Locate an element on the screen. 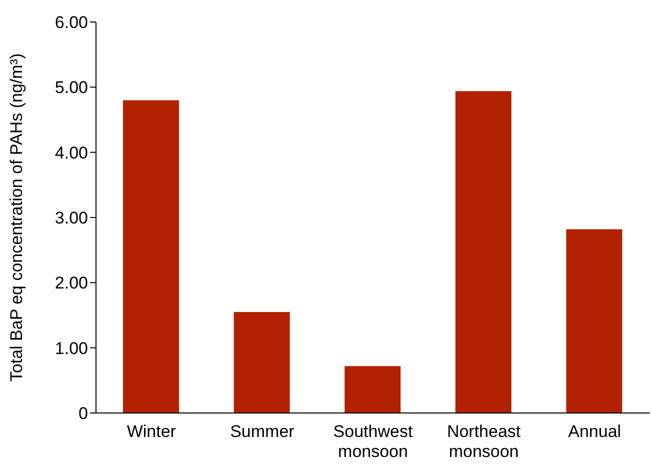 This screenshot has width=652, height=471. y-tick-label: 4.00 is located at coordinates (71, 152).